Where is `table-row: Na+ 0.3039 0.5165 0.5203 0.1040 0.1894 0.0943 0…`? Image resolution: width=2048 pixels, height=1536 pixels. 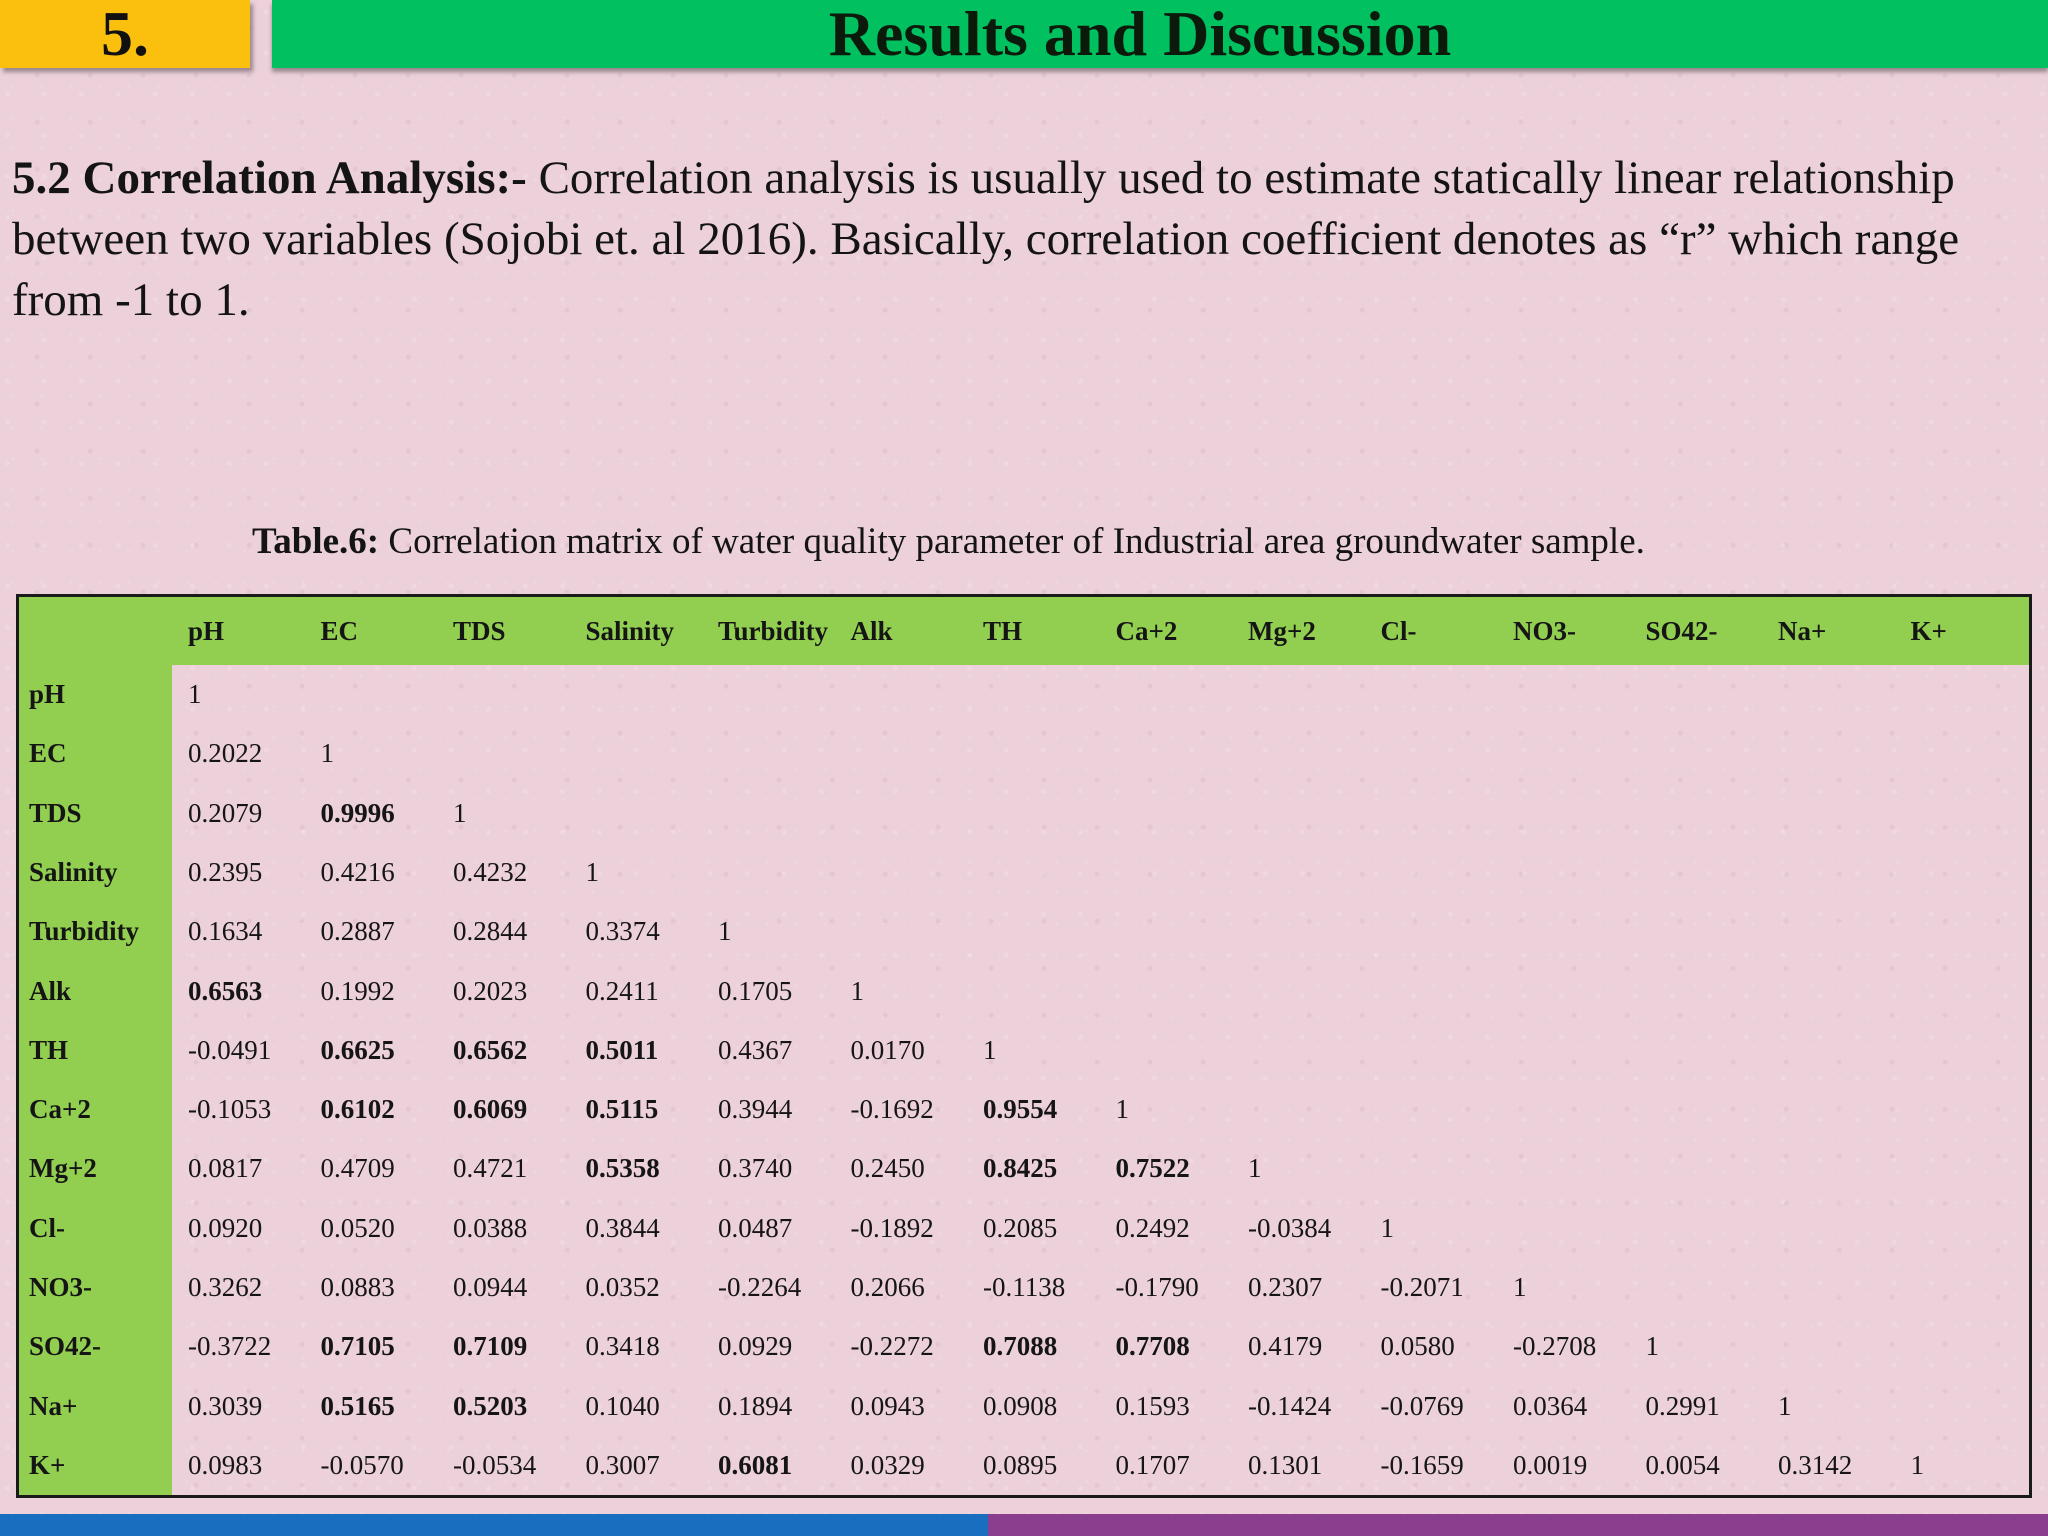
table-row: Na+ 0.3039 0.5165 0.5203 0.1040 0.1894 0.0943 0… is located at coordinates (1024, 1405).